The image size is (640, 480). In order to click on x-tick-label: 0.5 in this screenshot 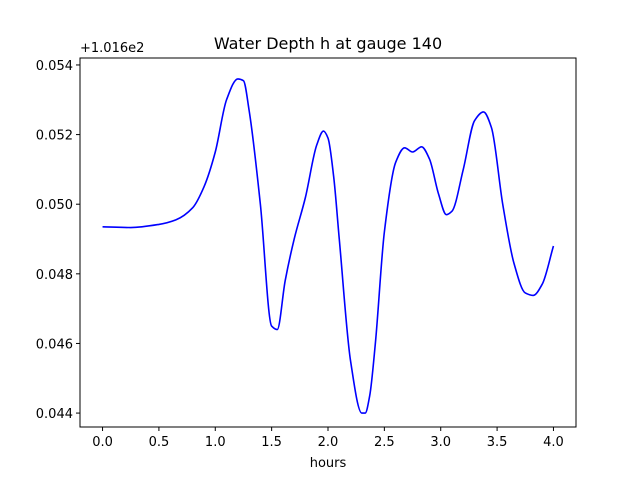, I will do `click(159, 442)`.